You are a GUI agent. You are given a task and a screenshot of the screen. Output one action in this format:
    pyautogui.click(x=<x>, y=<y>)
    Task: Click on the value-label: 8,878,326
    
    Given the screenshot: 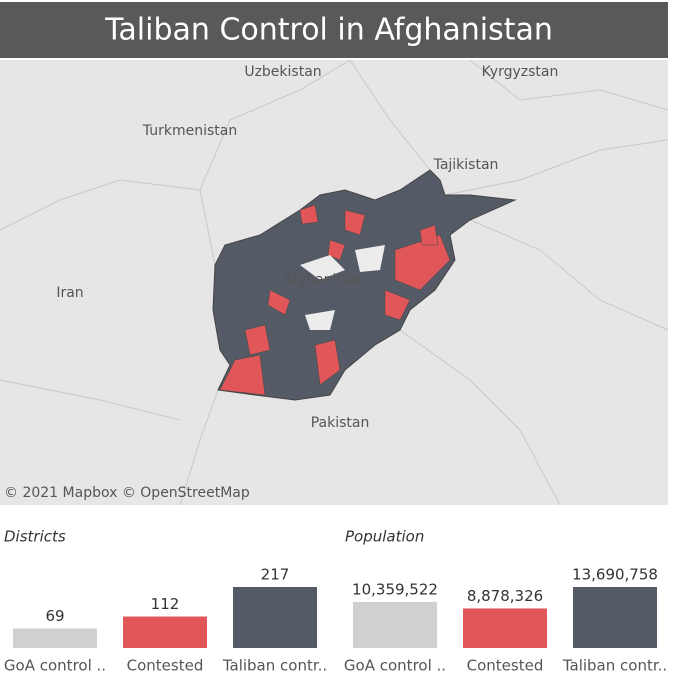 What is the action you would take?
    pyautogui.click(x=505, y=596)
    